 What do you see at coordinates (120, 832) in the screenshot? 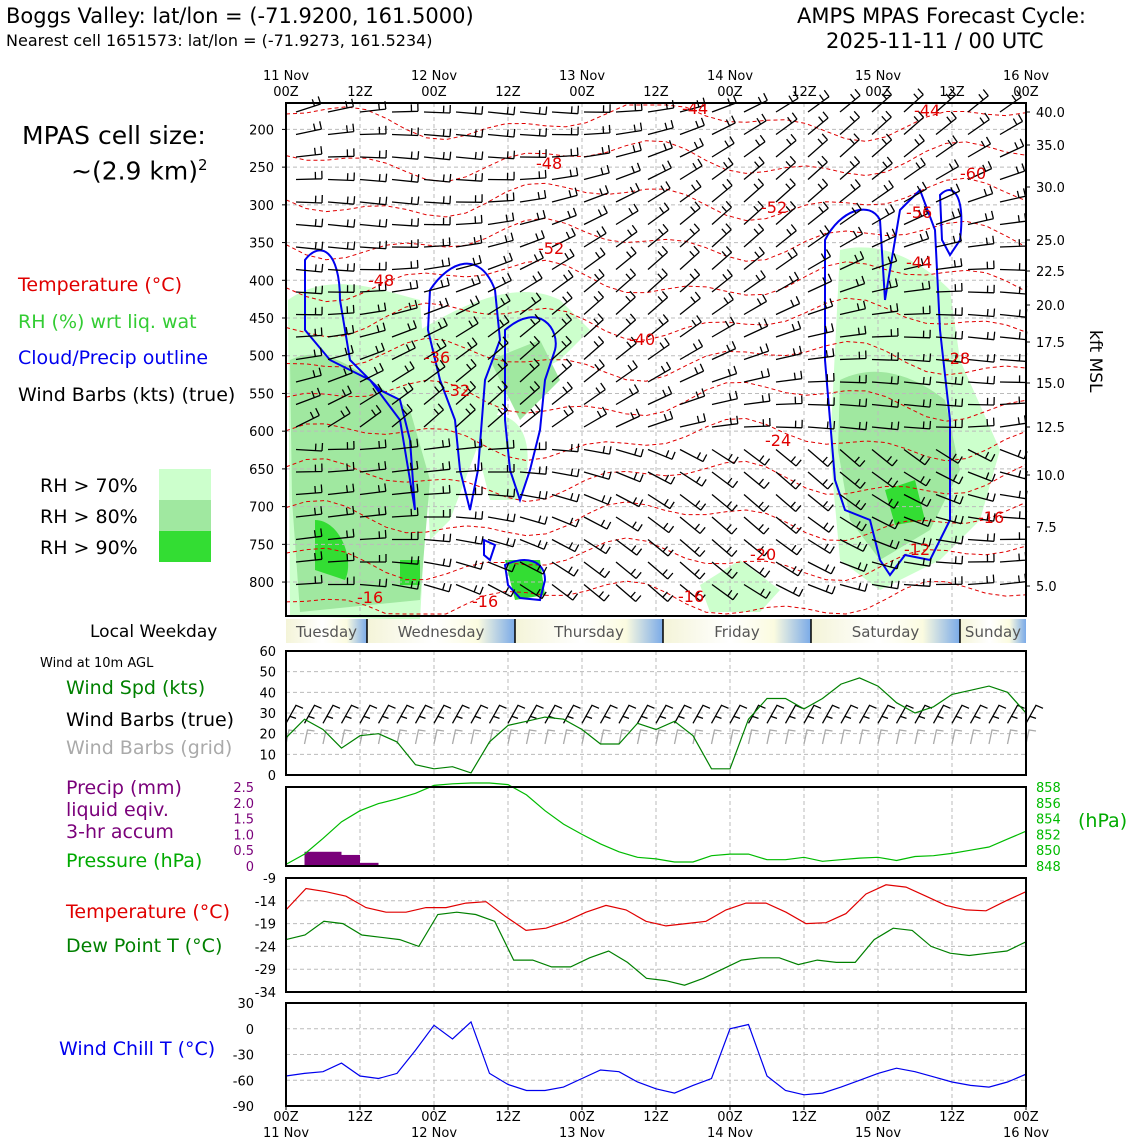
I see `precip-label-3: 3-hr accum` at bounding box center [120, 832].